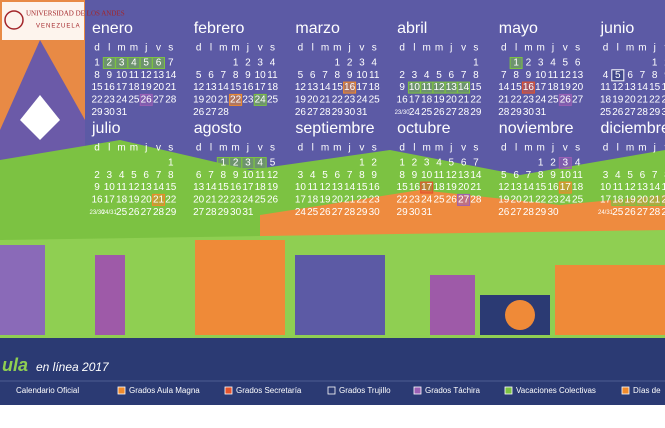 Image resolution: width=665 pixels, height=428 pixels. I want to click on brand-tagline: en línea 2017, so click(73, 367).